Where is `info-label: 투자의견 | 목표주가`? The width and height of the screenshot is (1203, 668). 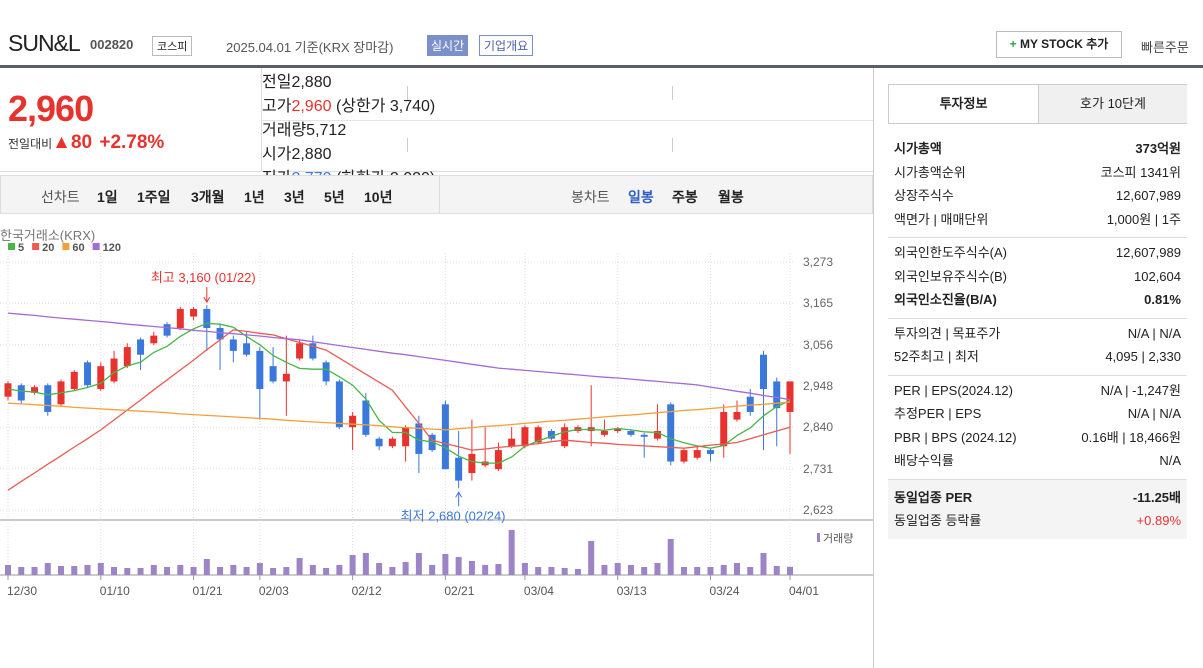
info-label: 투자의견 | 목표주가 is located at coordinates (947, 333).